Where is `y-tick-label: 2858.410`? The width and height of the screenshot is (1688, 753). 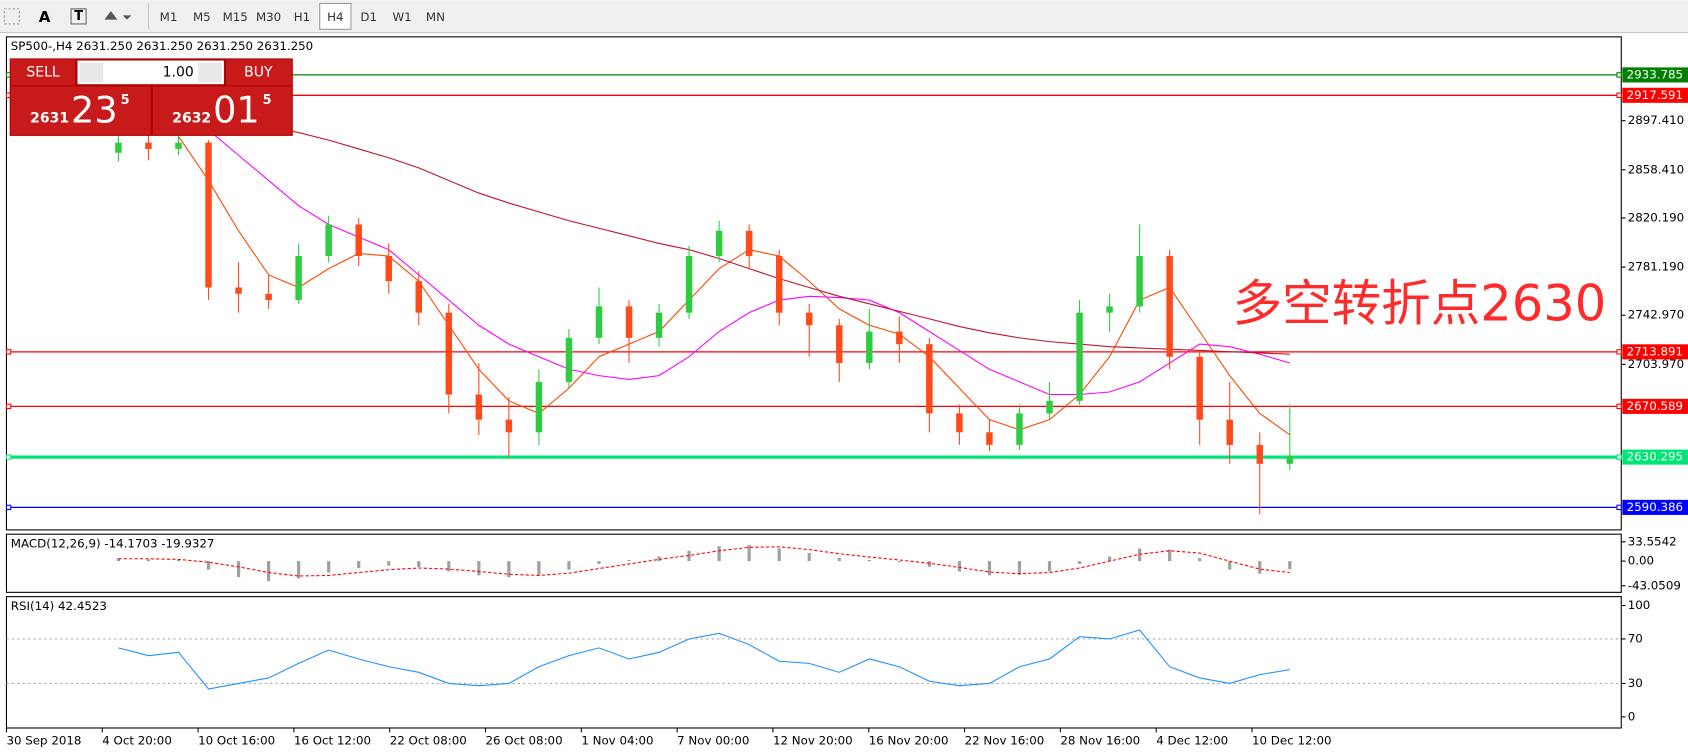 y-tick-label: 2858.410 is located at coordinates (1656, 169).